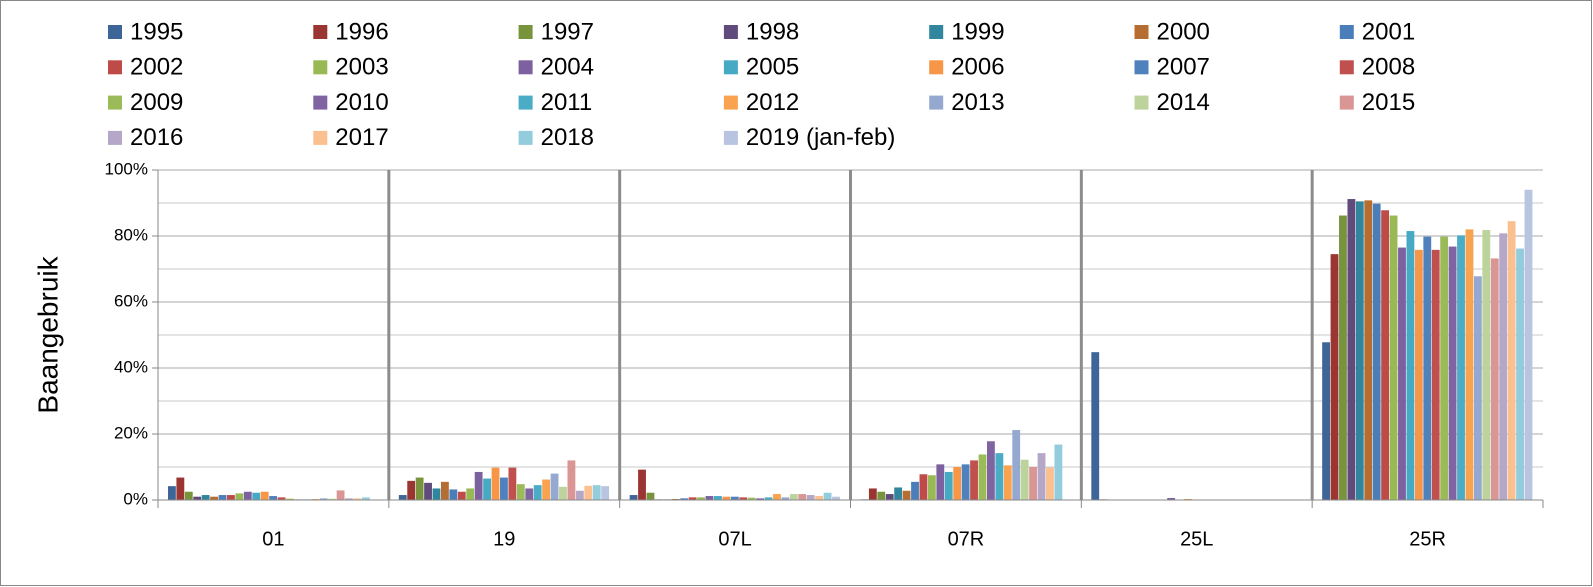 This screenshot has height=587, width=1593. I want to click on legend-label: 2001, so click(1388, 31).